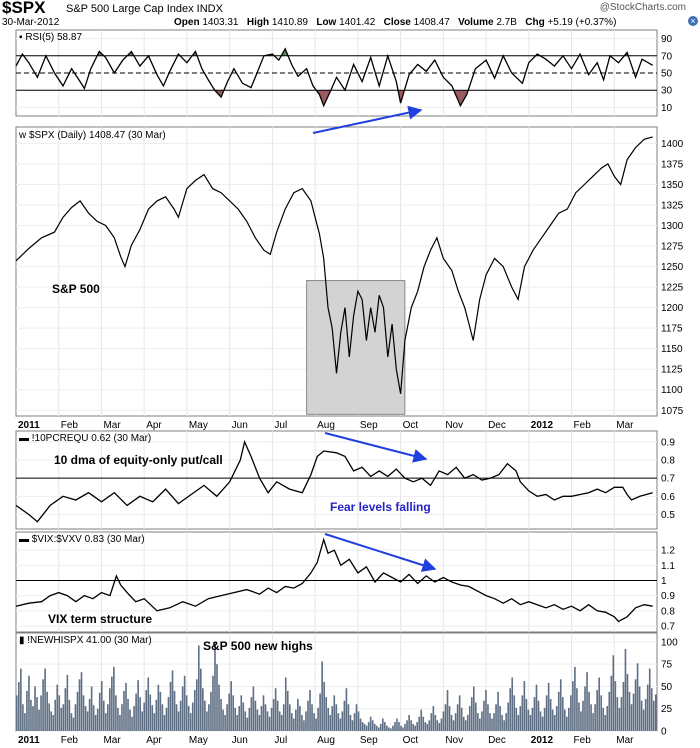  What do you see at coordinates (667, 665) in the screenshot?
I see `y-tick-label: 75` at bounding box center [667, 665].